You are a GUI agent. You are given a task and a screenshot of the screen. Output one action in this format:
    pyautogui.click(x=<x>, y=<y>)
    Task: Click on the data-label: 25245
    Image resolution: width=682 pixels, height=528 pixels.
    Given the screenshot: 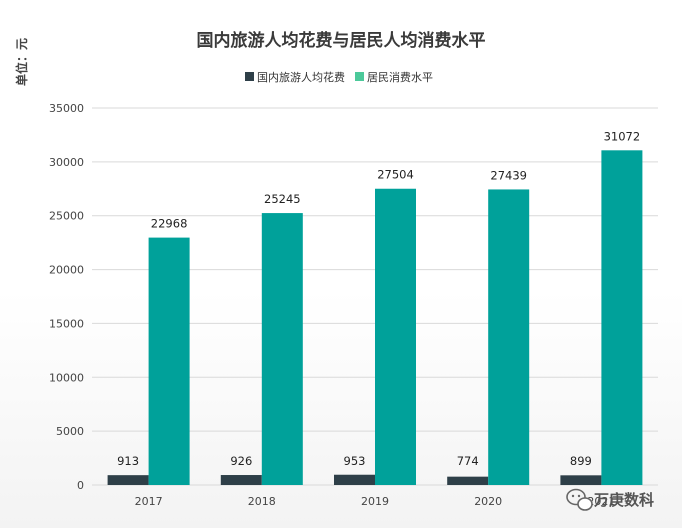 What is the action you would take?
    pyautogui.click(x=282, y=199)
    